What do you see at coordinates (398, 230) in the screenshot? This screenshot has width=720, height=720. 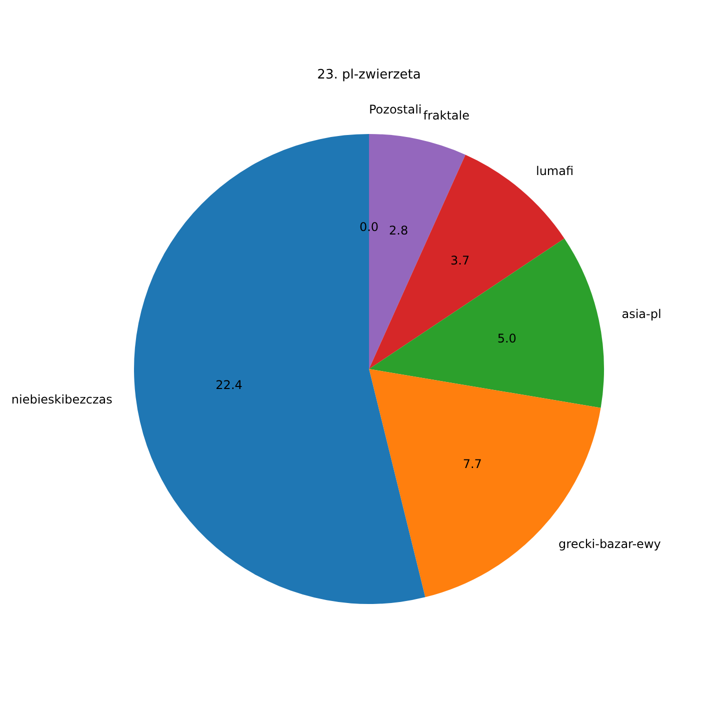 I see `data-label: 2.8` at bounding box center [398, 230].